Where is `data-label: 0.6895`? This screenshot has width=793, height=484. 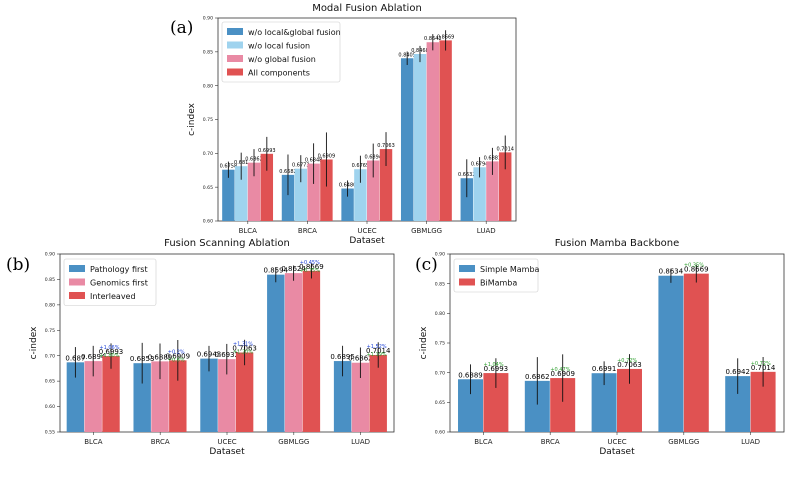 data-label: 0.6895 is located at coordinates (342, 357).